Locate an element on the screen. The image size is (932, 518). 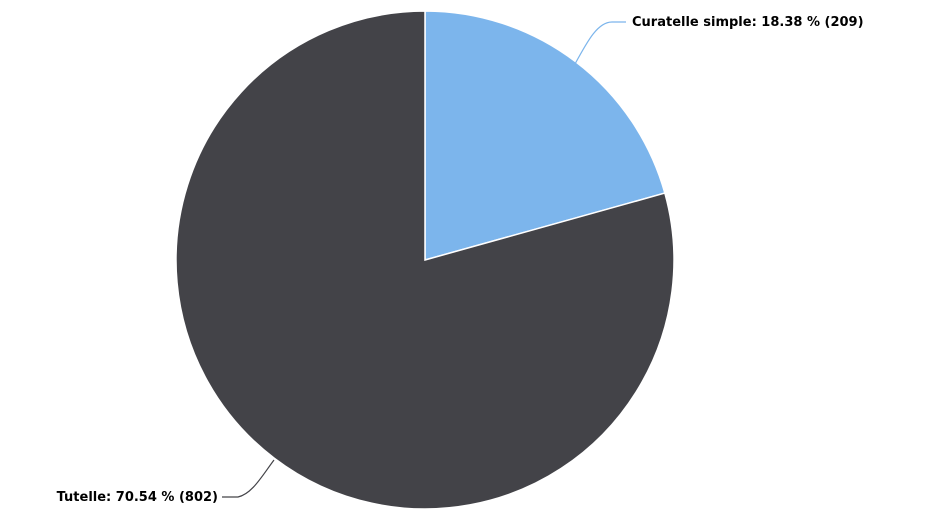
data-label-curatelle-simple: Curatelle simple: 18.38 % (209) is located at coordinates (748, 22).